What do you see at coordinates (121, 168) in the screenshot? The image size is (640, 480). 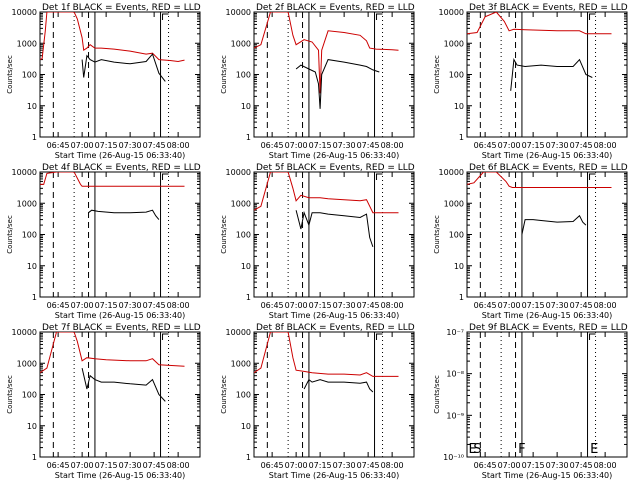 I see `chart-title: Det 4f BLACK = Events, RED = LLD` at bounding box center [121, 168].